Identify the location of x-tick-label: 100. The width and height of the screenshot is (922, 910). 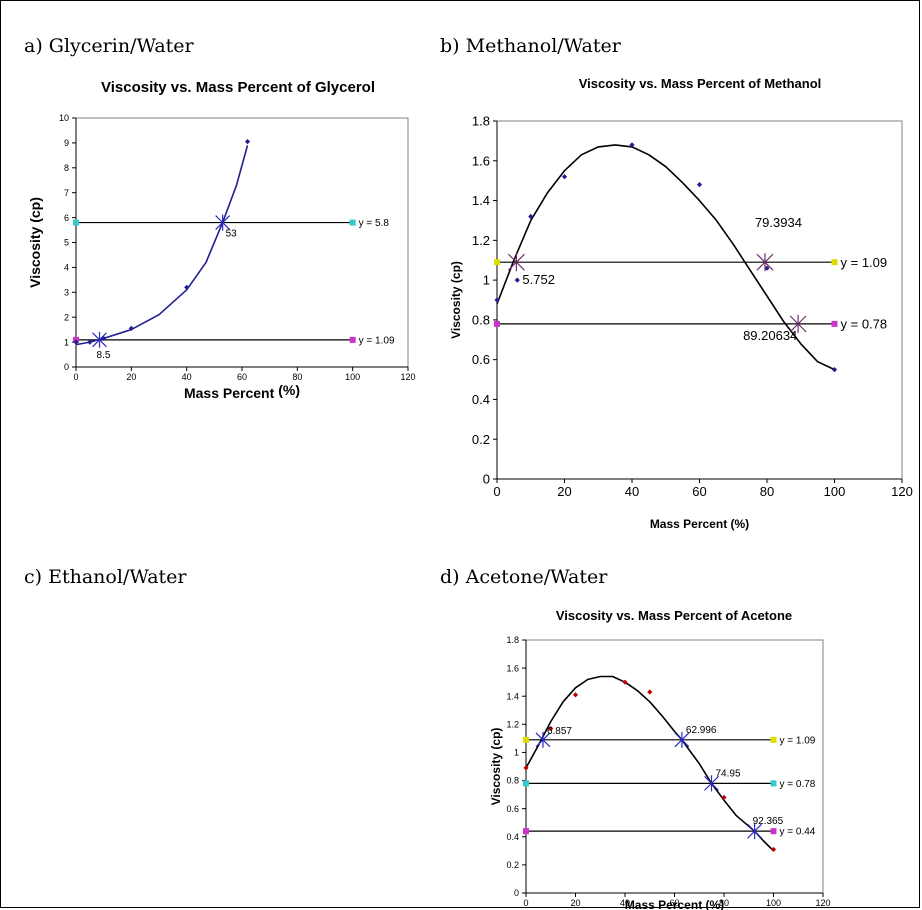
(835, 491).